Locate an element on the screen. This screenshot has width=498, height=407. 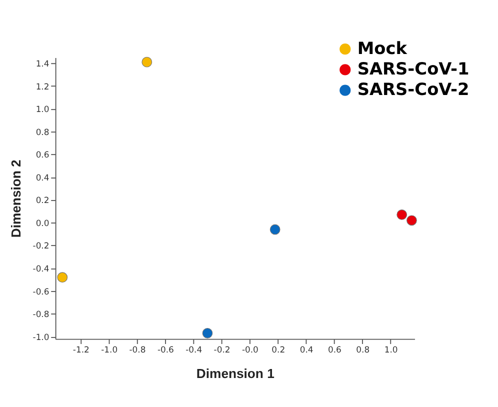
x-tick-label: 0.6 is located at coordinates (335, 349).